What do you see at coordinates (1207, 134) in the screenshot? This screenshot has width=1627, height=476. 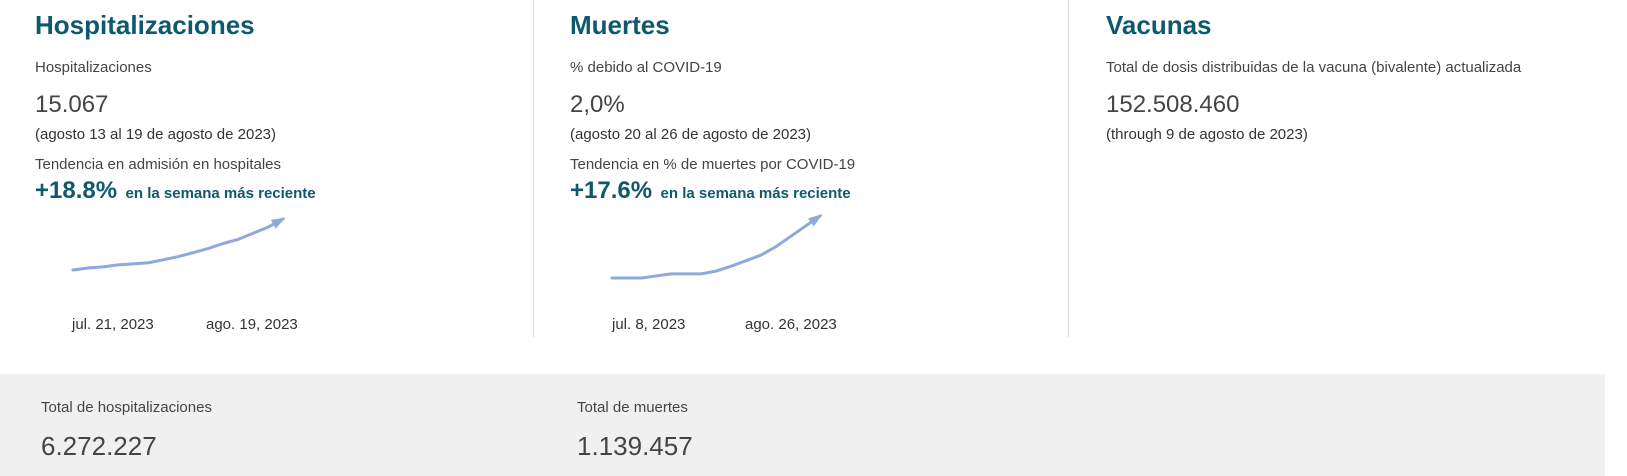 I see `vaccines-date-range: (through 9 de agosto de 2023)` at bounding box center [1207, 134].